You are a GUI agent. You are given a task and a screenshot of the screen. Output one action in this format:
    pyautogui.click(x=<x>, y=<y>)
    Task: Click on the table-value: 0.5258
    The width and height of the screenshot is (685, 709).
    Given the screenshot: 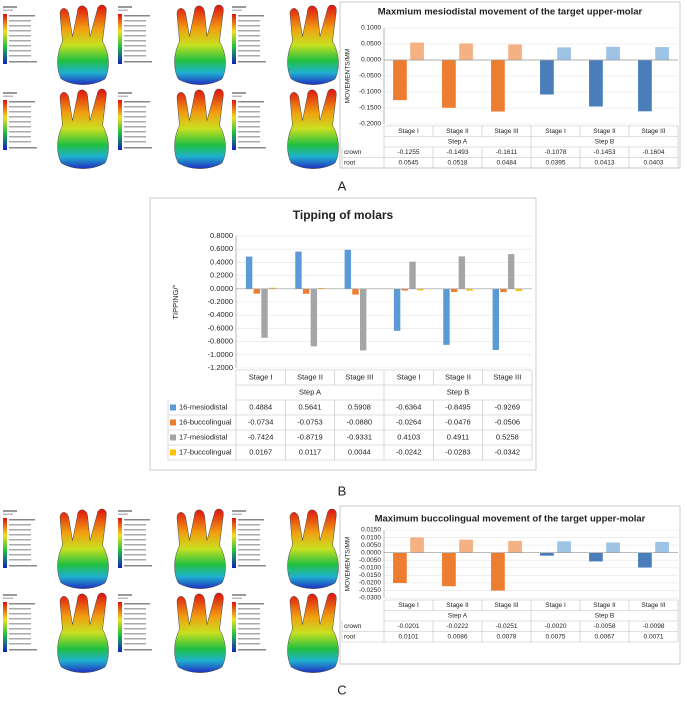 What is the action you would take?
    pyautogui.click(x=507, y=436)
    